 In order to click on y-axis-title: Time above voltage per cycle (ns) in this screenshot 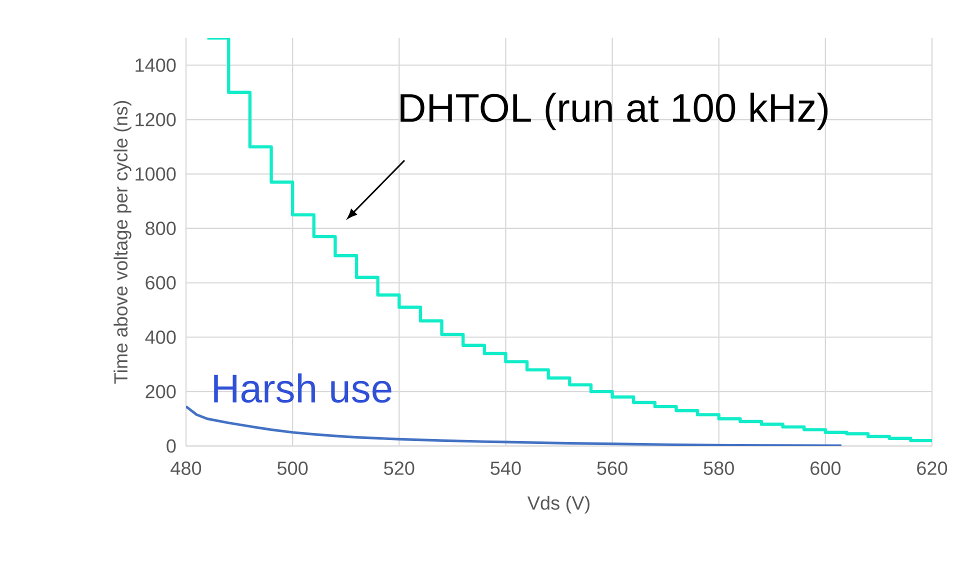, I will do `click(123, 242)`.